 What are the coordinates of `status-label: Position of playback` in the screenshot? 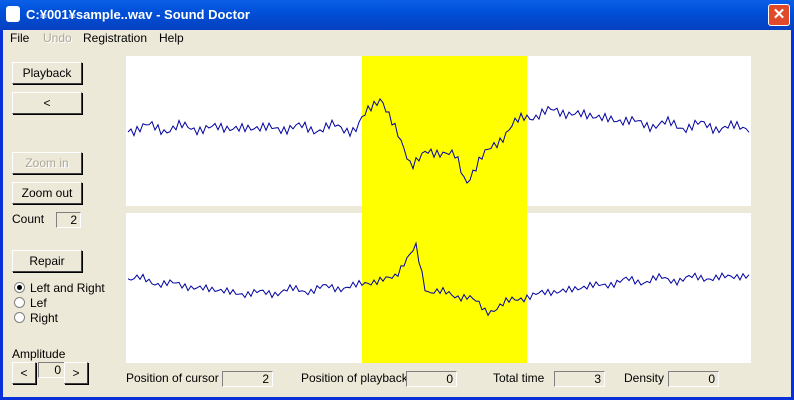 It's located at (354, 378).